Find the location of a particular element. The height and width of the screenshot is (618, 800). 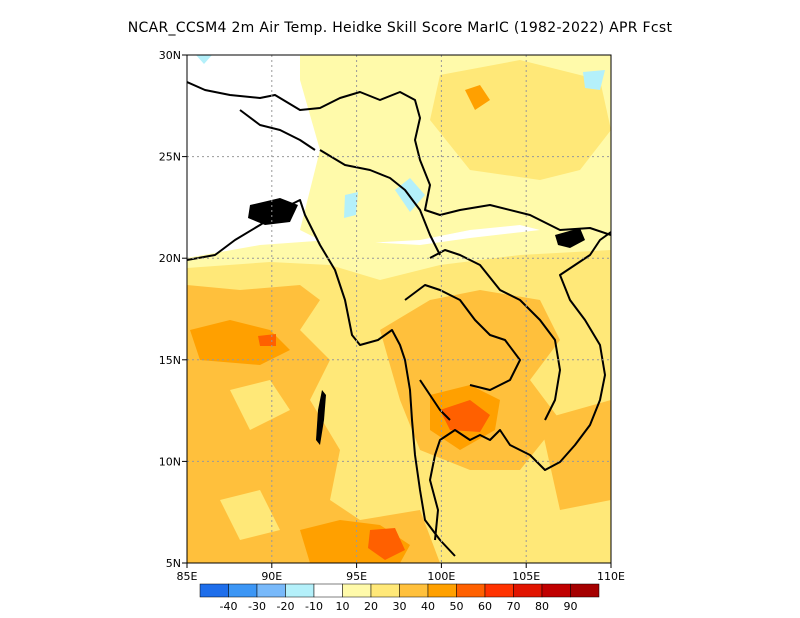

colorbar-label: 80 is located at coordinates (542, 606).